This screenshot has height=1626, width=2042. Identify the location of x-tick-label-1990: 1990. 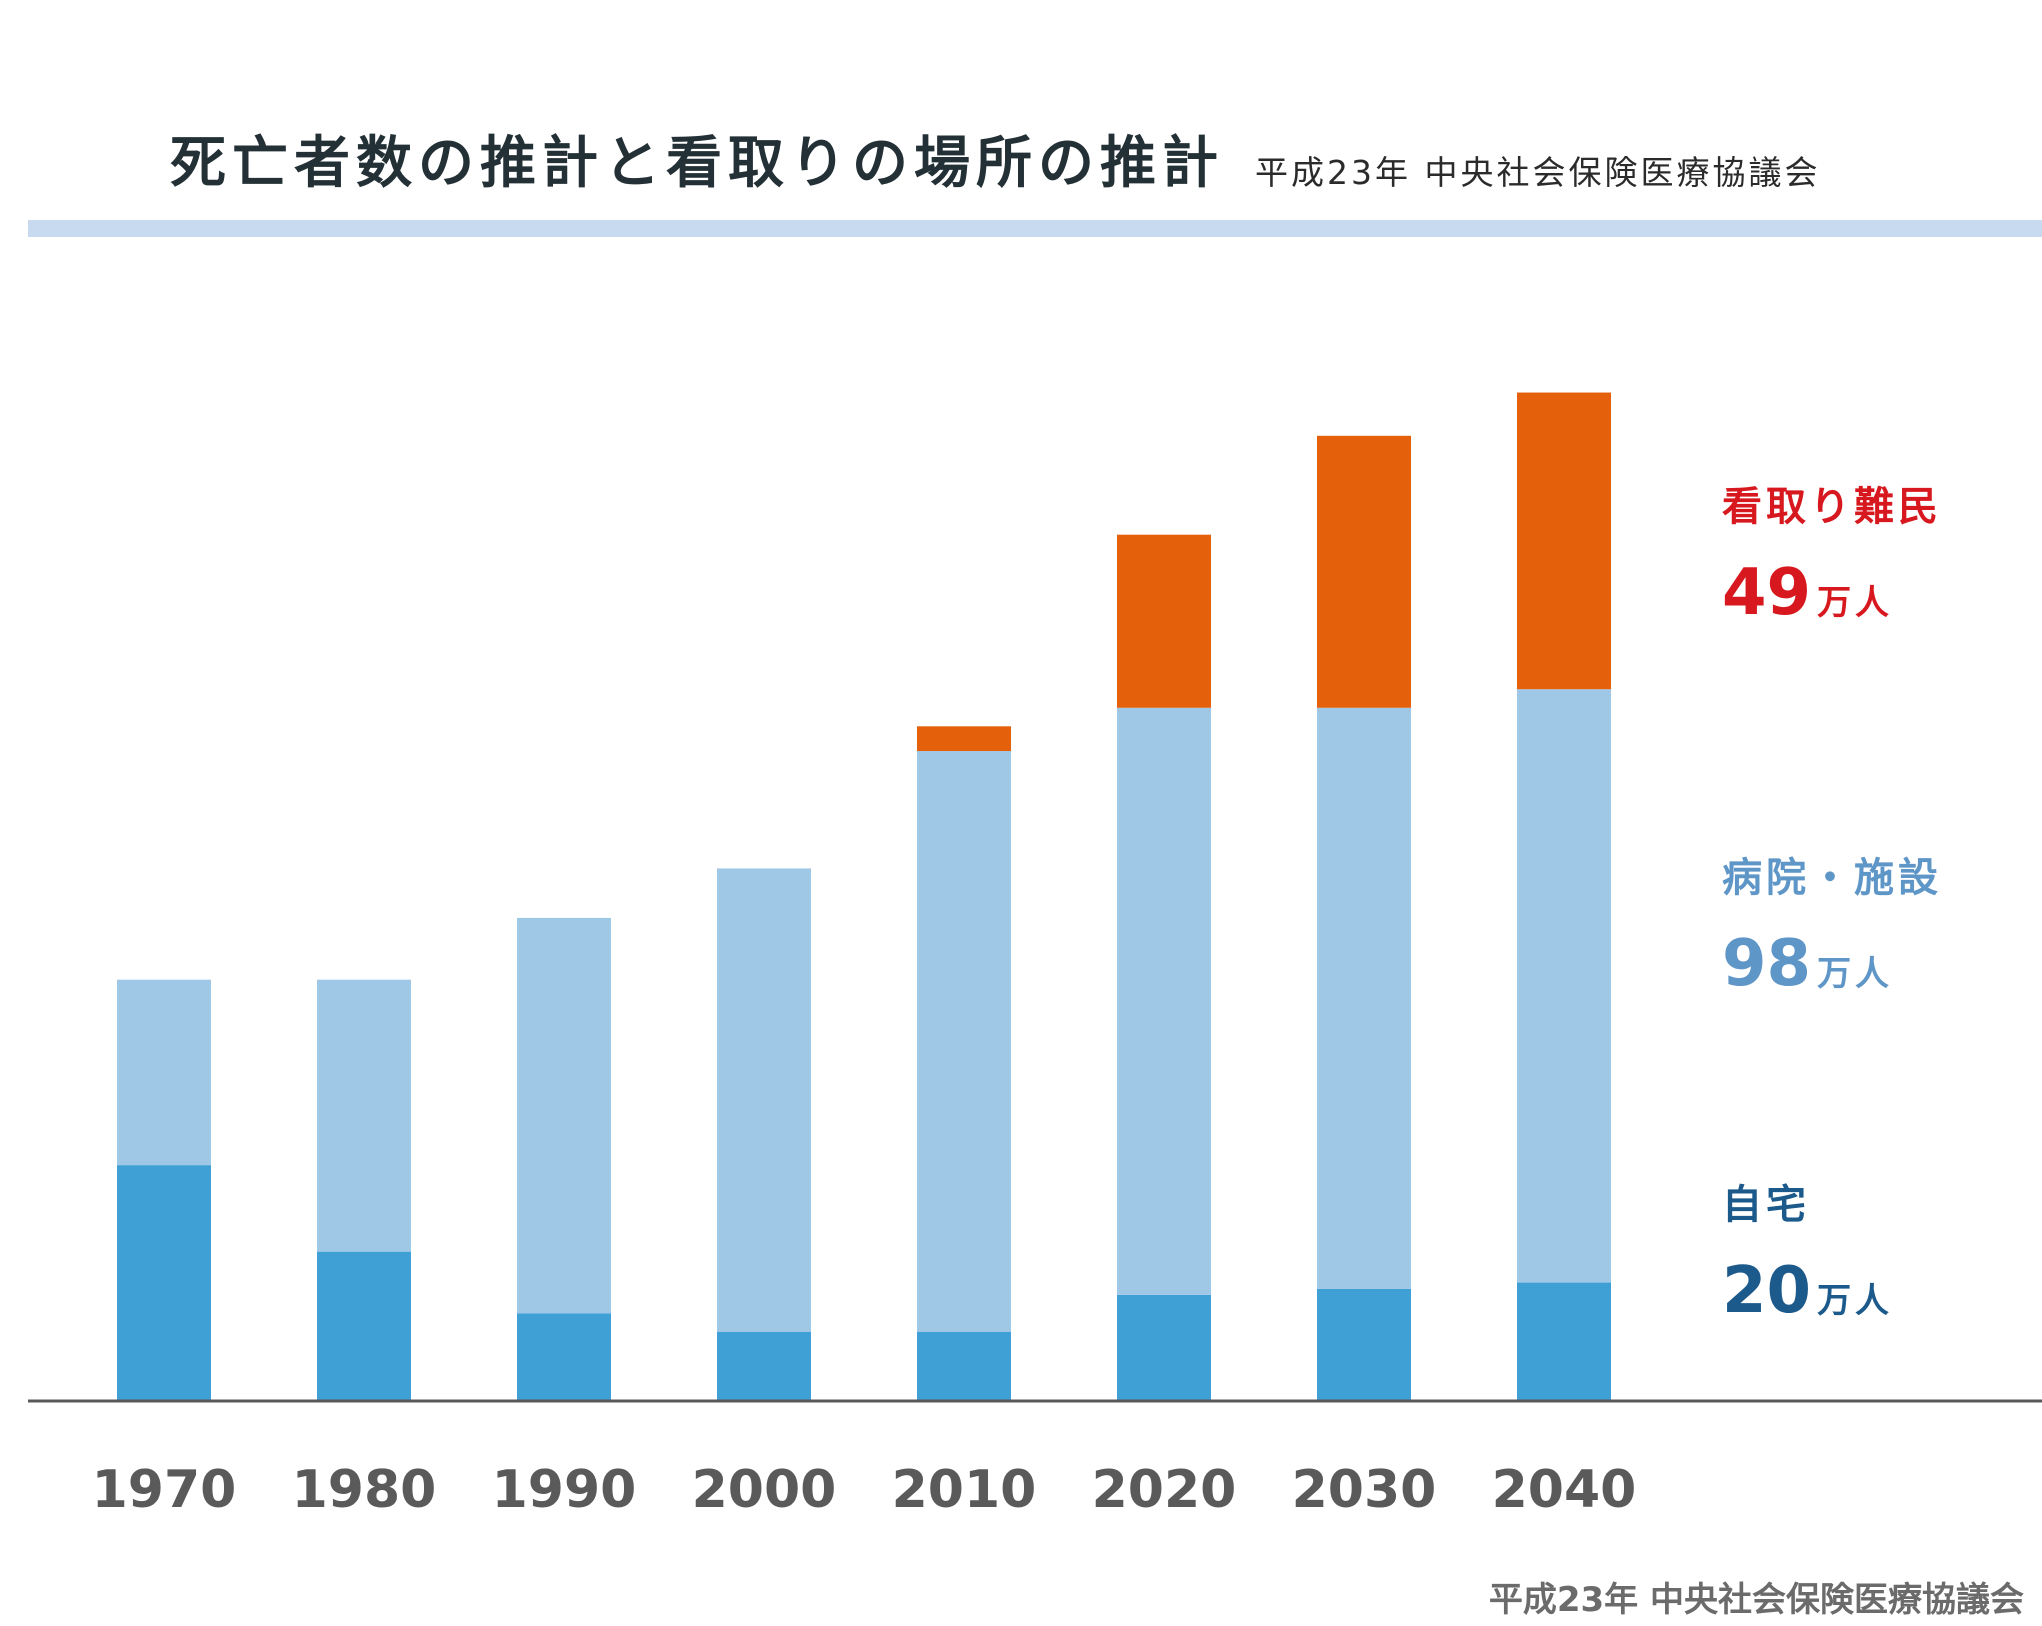
(564, 1490).